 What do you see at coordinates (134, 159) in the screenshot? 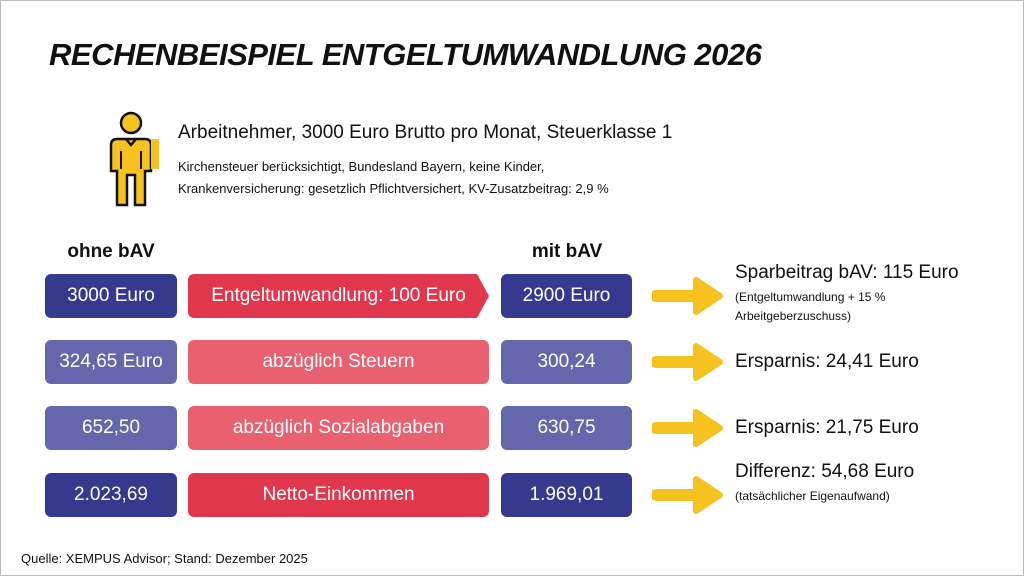
I see `person-icon` at bounding box center [134, 159].